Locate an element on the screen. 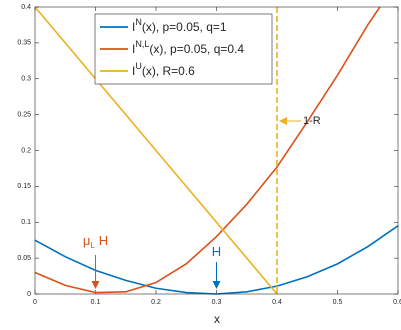  y-tick-label: 0.05 is located at coordinates (24, 258).